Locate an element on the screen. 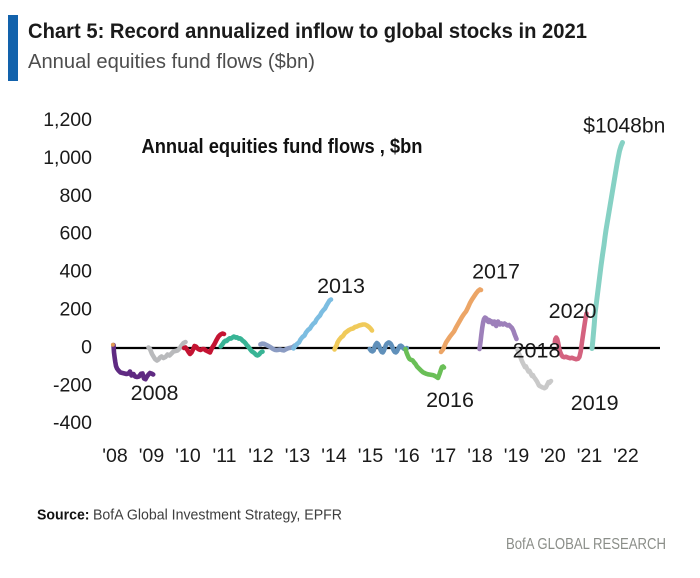  svg-text: 2019 is located at coordinates (595, 403).